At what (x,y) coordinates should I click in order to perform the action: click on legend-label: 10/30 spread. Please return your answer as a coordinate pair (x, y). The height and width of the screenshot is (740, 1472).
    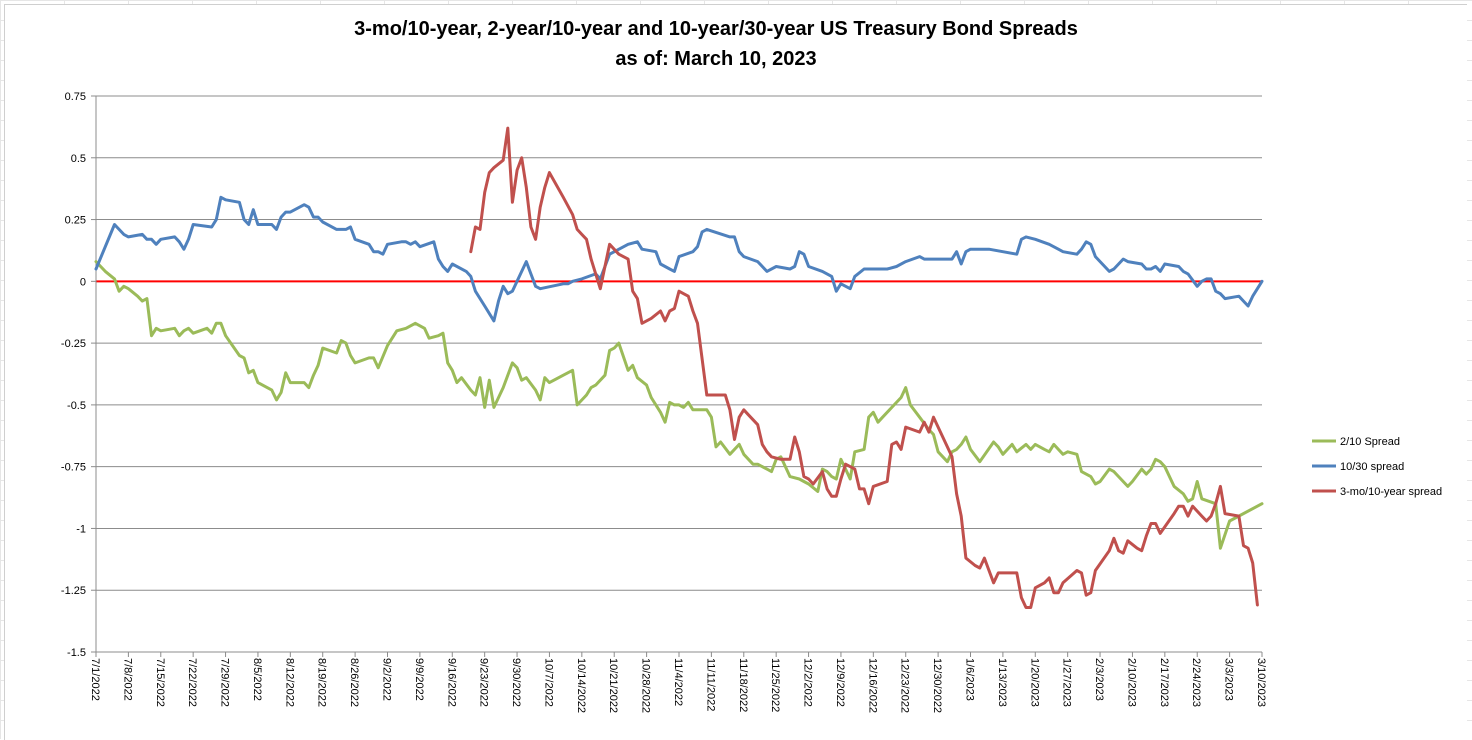
    Looking at the image, I should click on (1372, 467).